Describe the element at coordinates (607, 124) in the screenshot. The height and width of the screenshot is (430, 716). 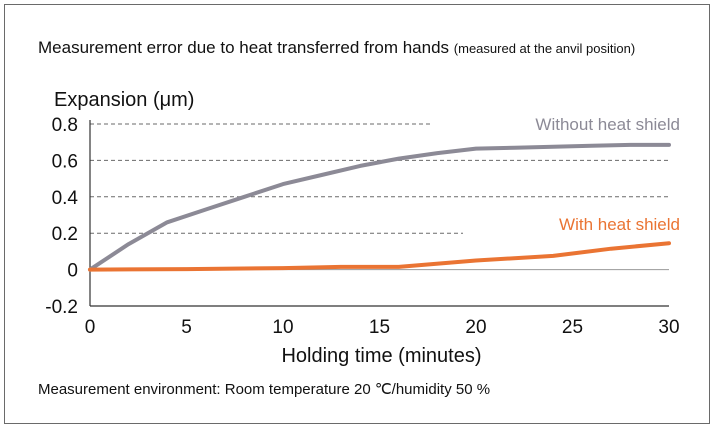
I see `series-label-0: Without heat shield` at that location.